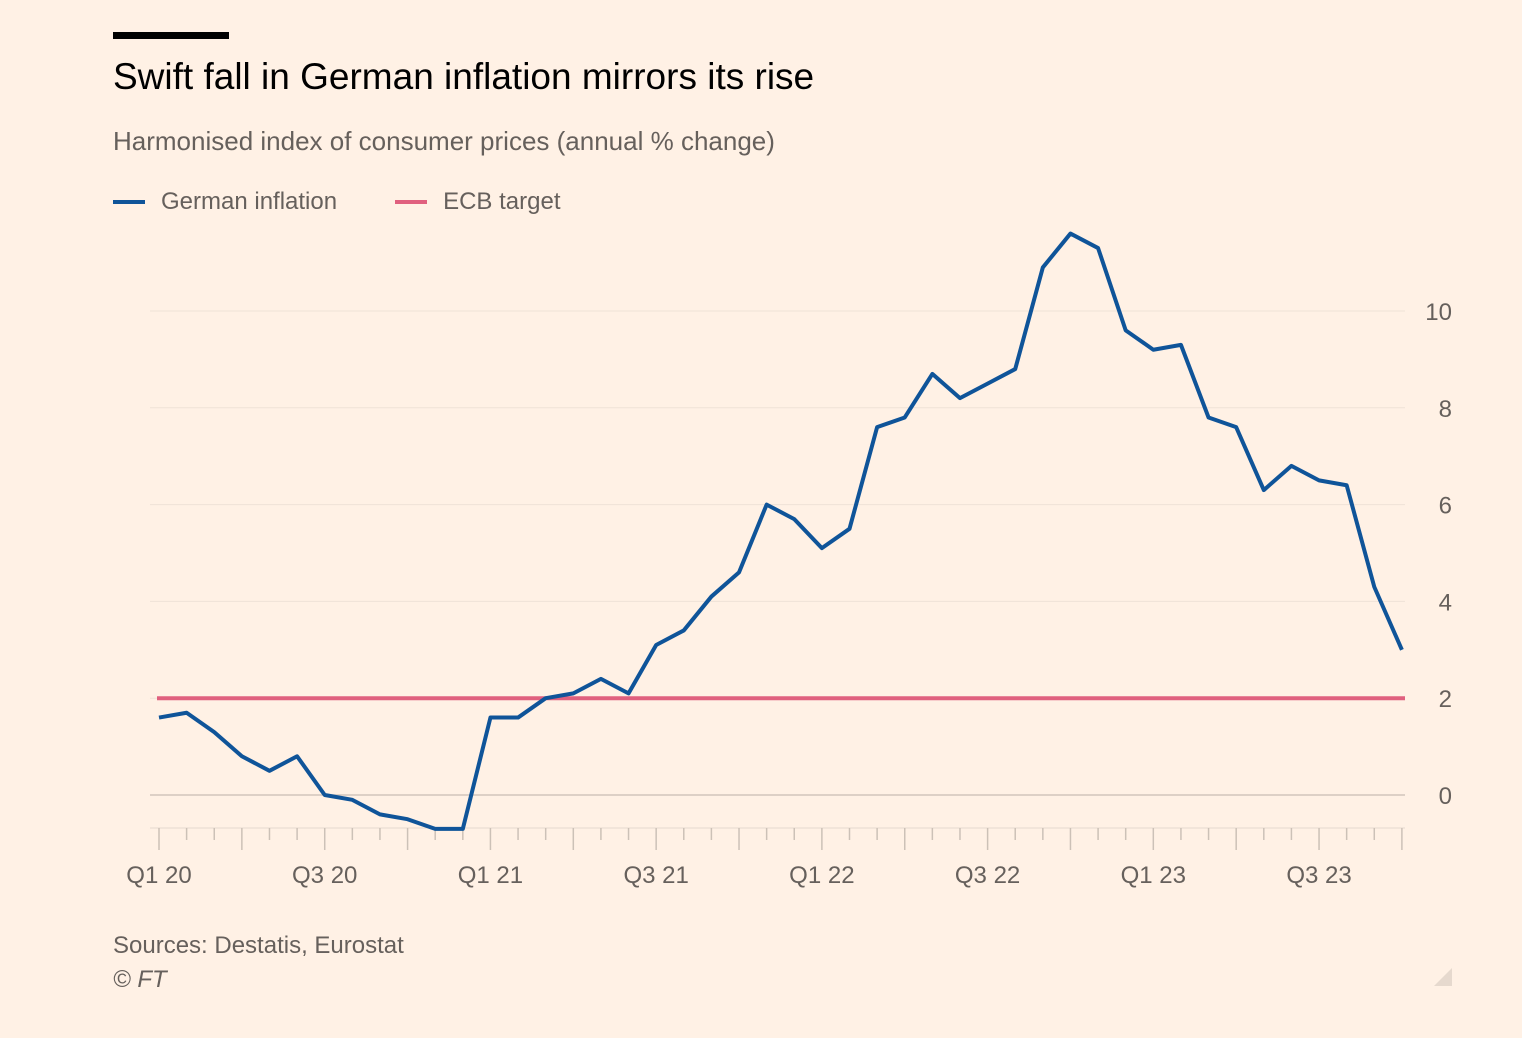  Describe the element at coordinates (655, 875) in the screenshot. I see `x-tick-label: Q3 21` at that location.